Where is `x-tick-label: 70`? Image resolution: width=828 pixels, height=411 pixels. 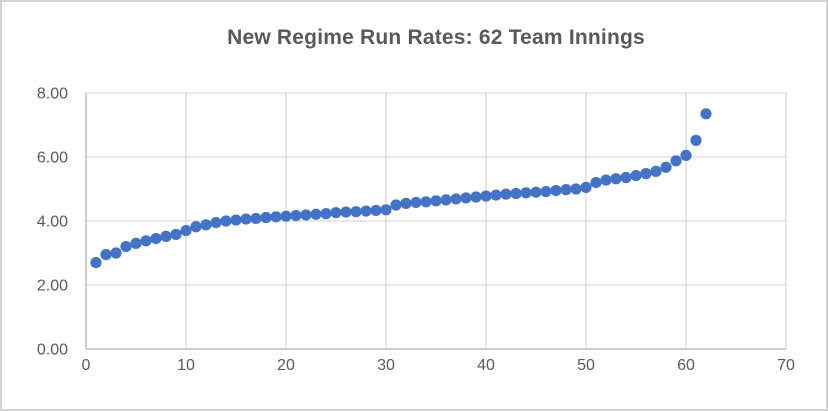
x-tick-label: 70 is located at coordinates (786, 365).